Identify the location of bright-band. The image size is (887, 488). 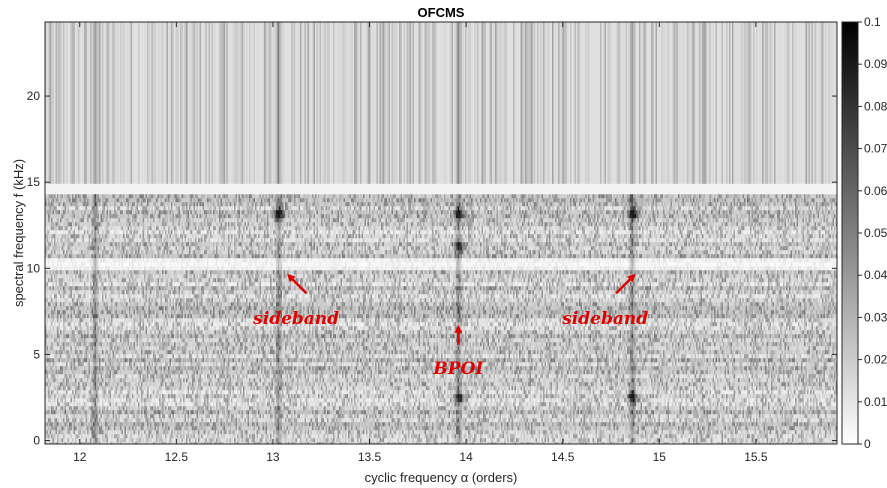
(441, 189).